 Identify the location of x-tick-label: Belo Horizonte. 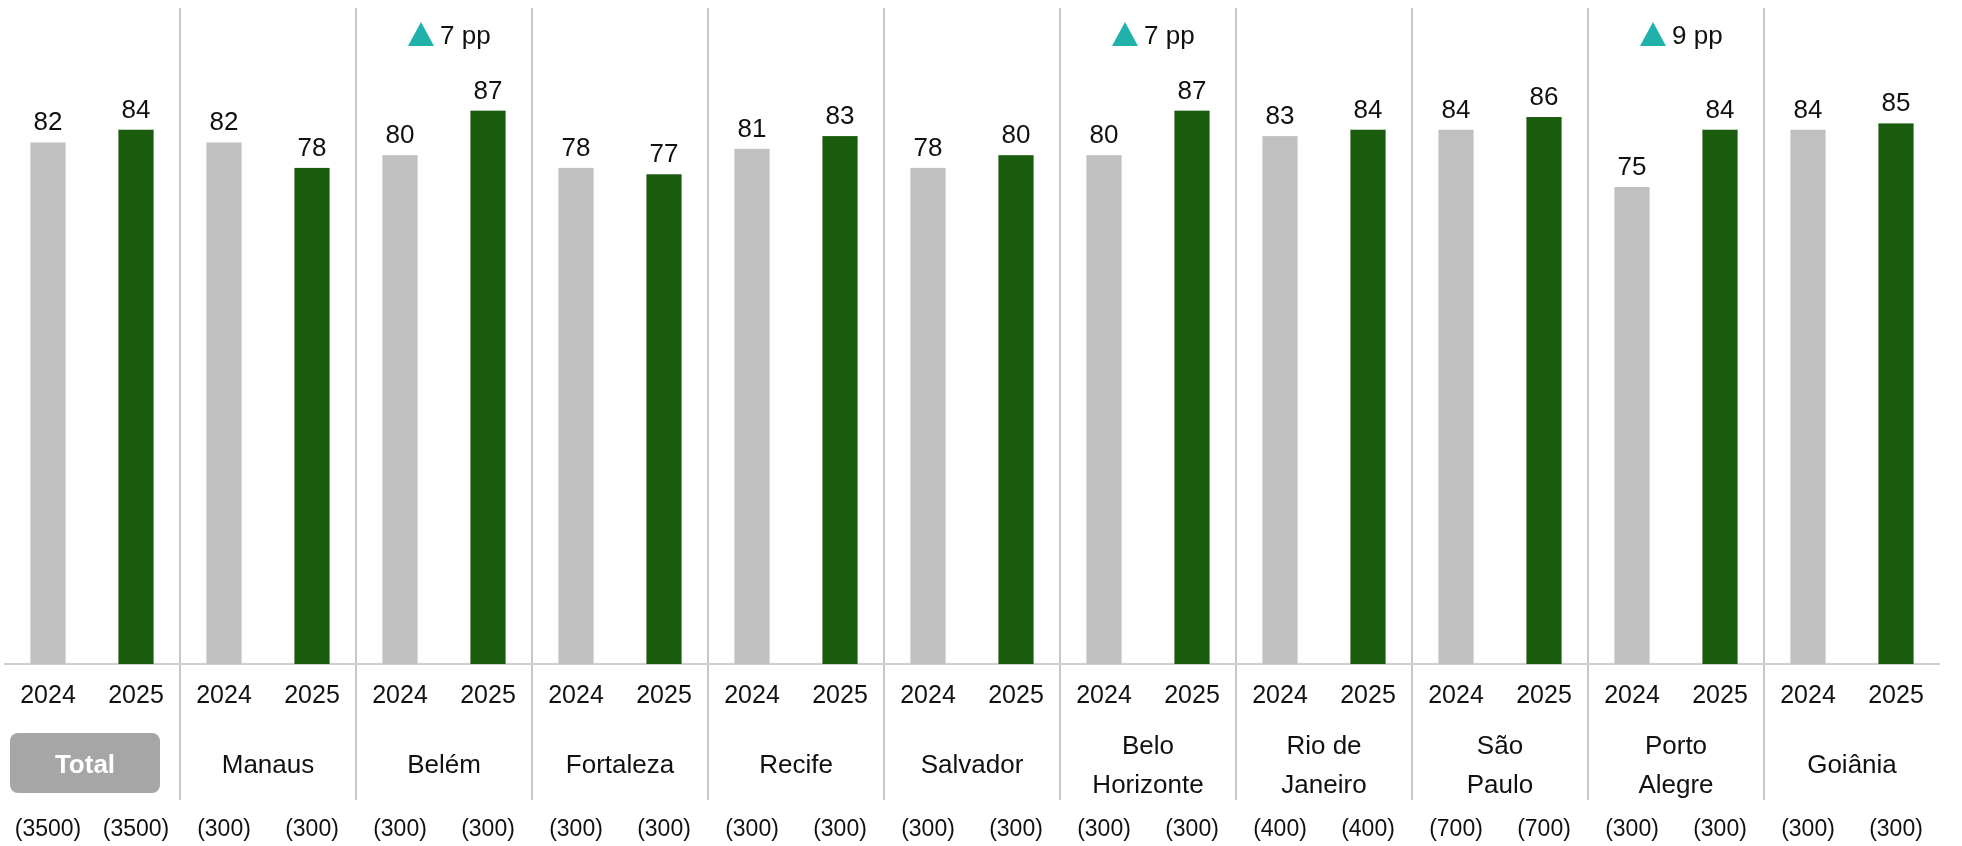
(1148, 764).